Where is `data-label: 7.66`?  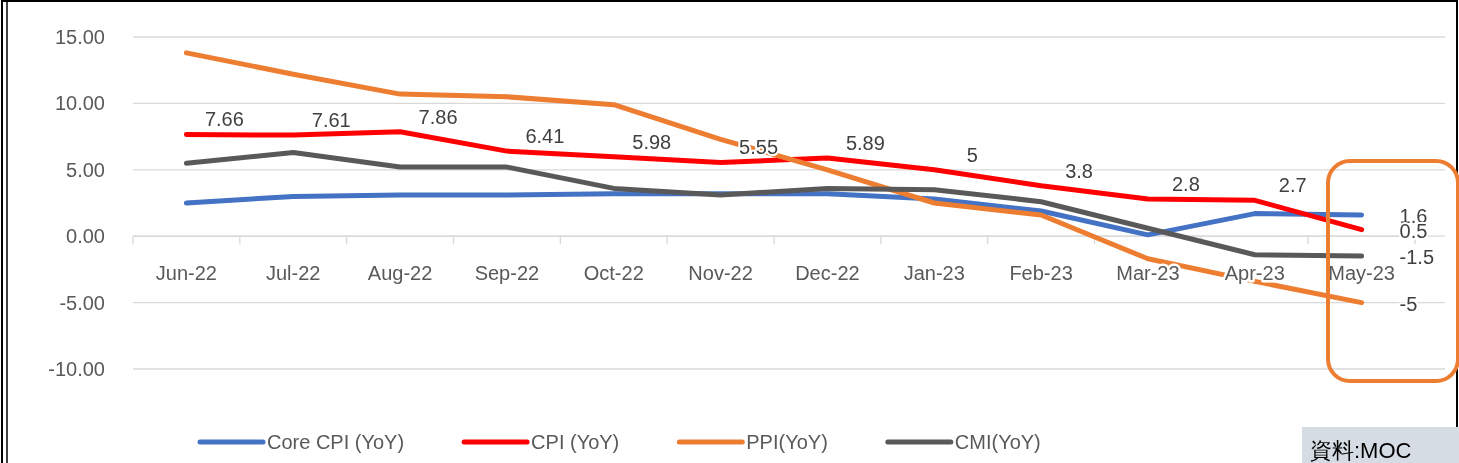 data-label: 7.66 is located at coordinates (224, 119).